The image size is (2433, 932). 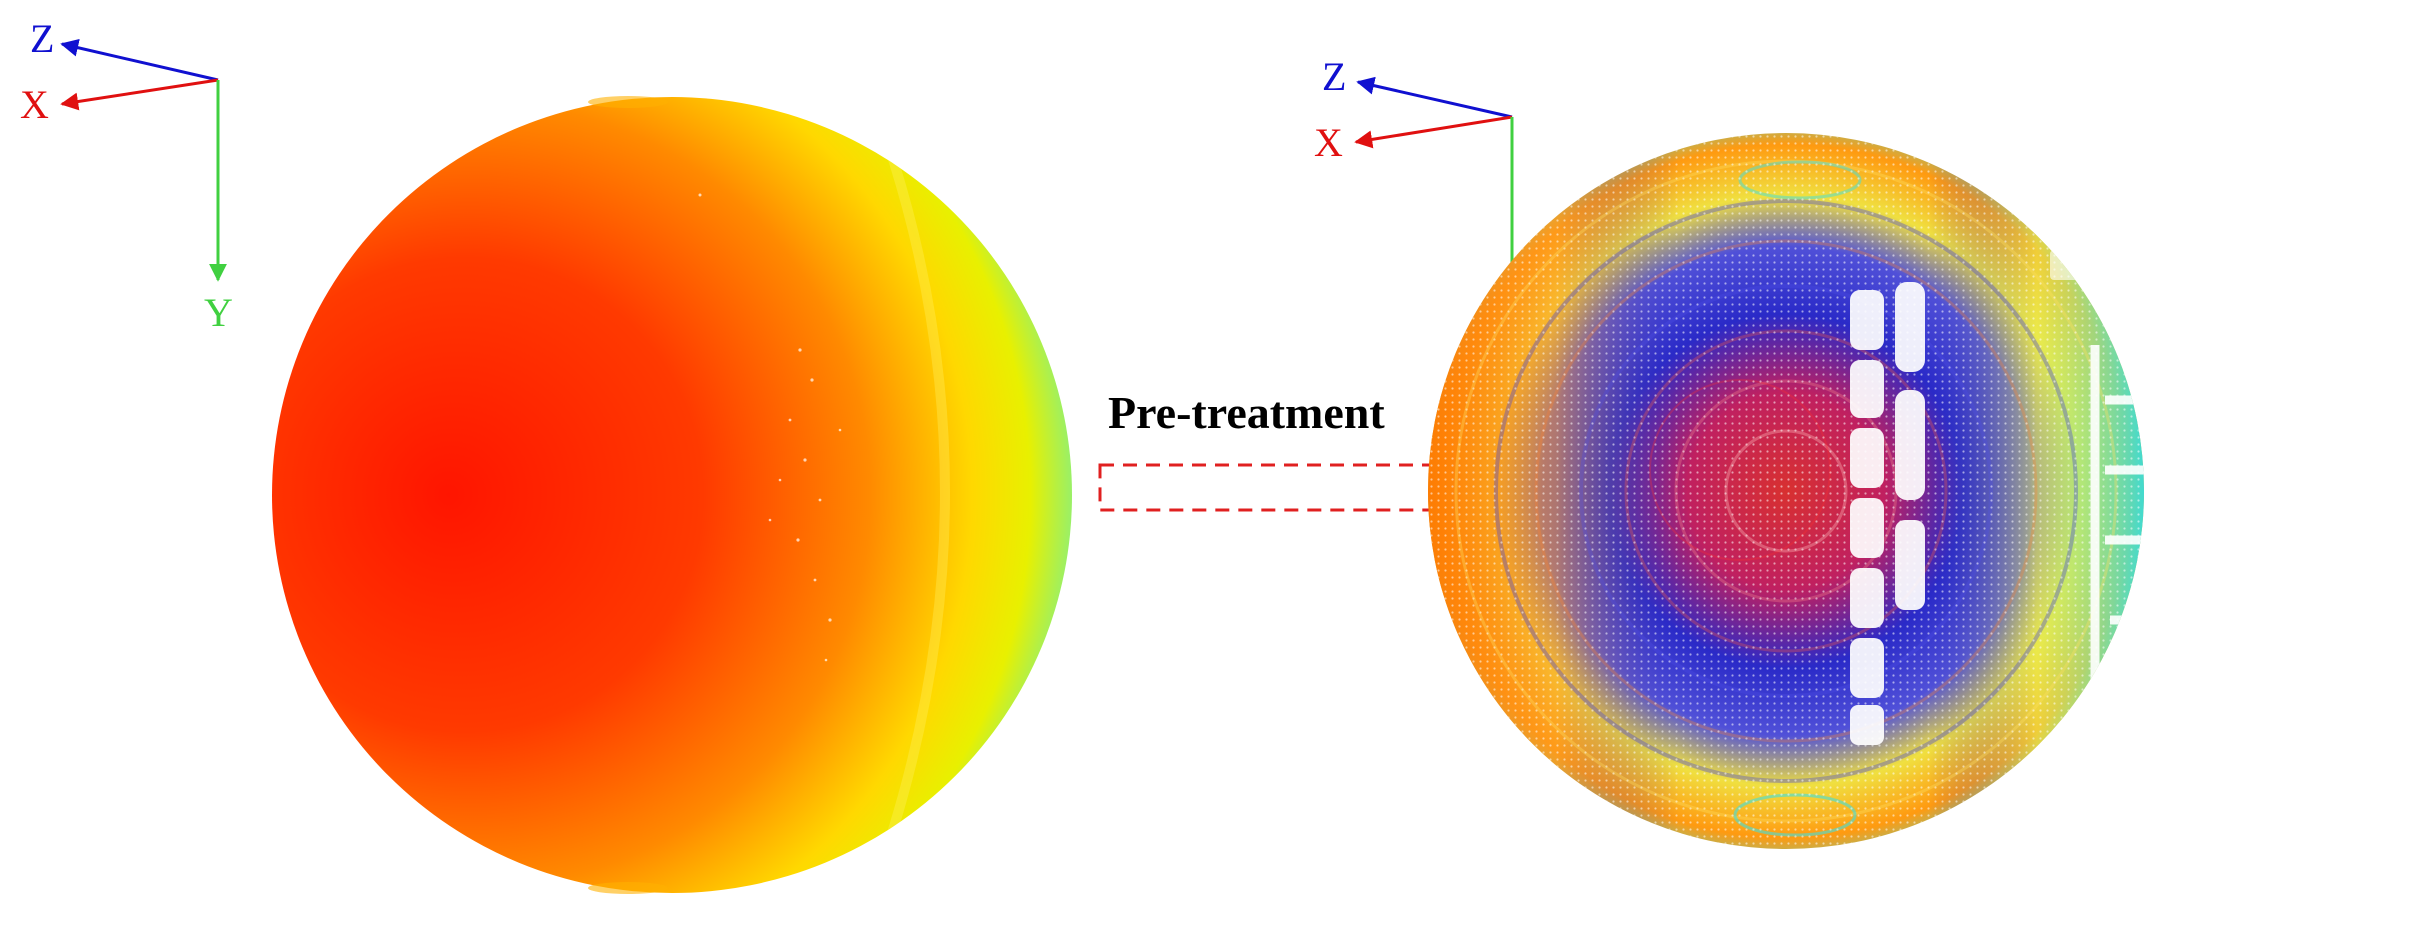 I want to click on pretreatment-label: Pre-treatment, so click(x=1246, y=412).